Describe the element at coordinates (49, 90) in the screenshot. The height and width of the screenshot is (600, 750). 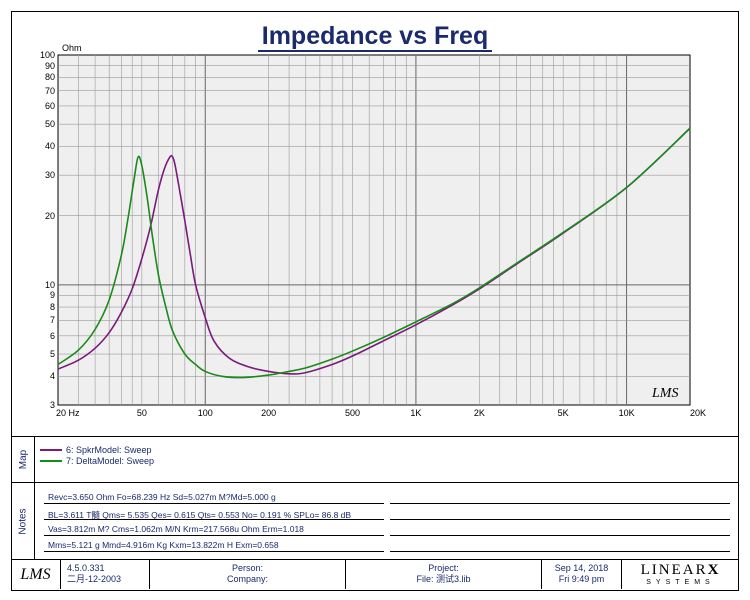
I see `y-tick-label: 70` at that location.